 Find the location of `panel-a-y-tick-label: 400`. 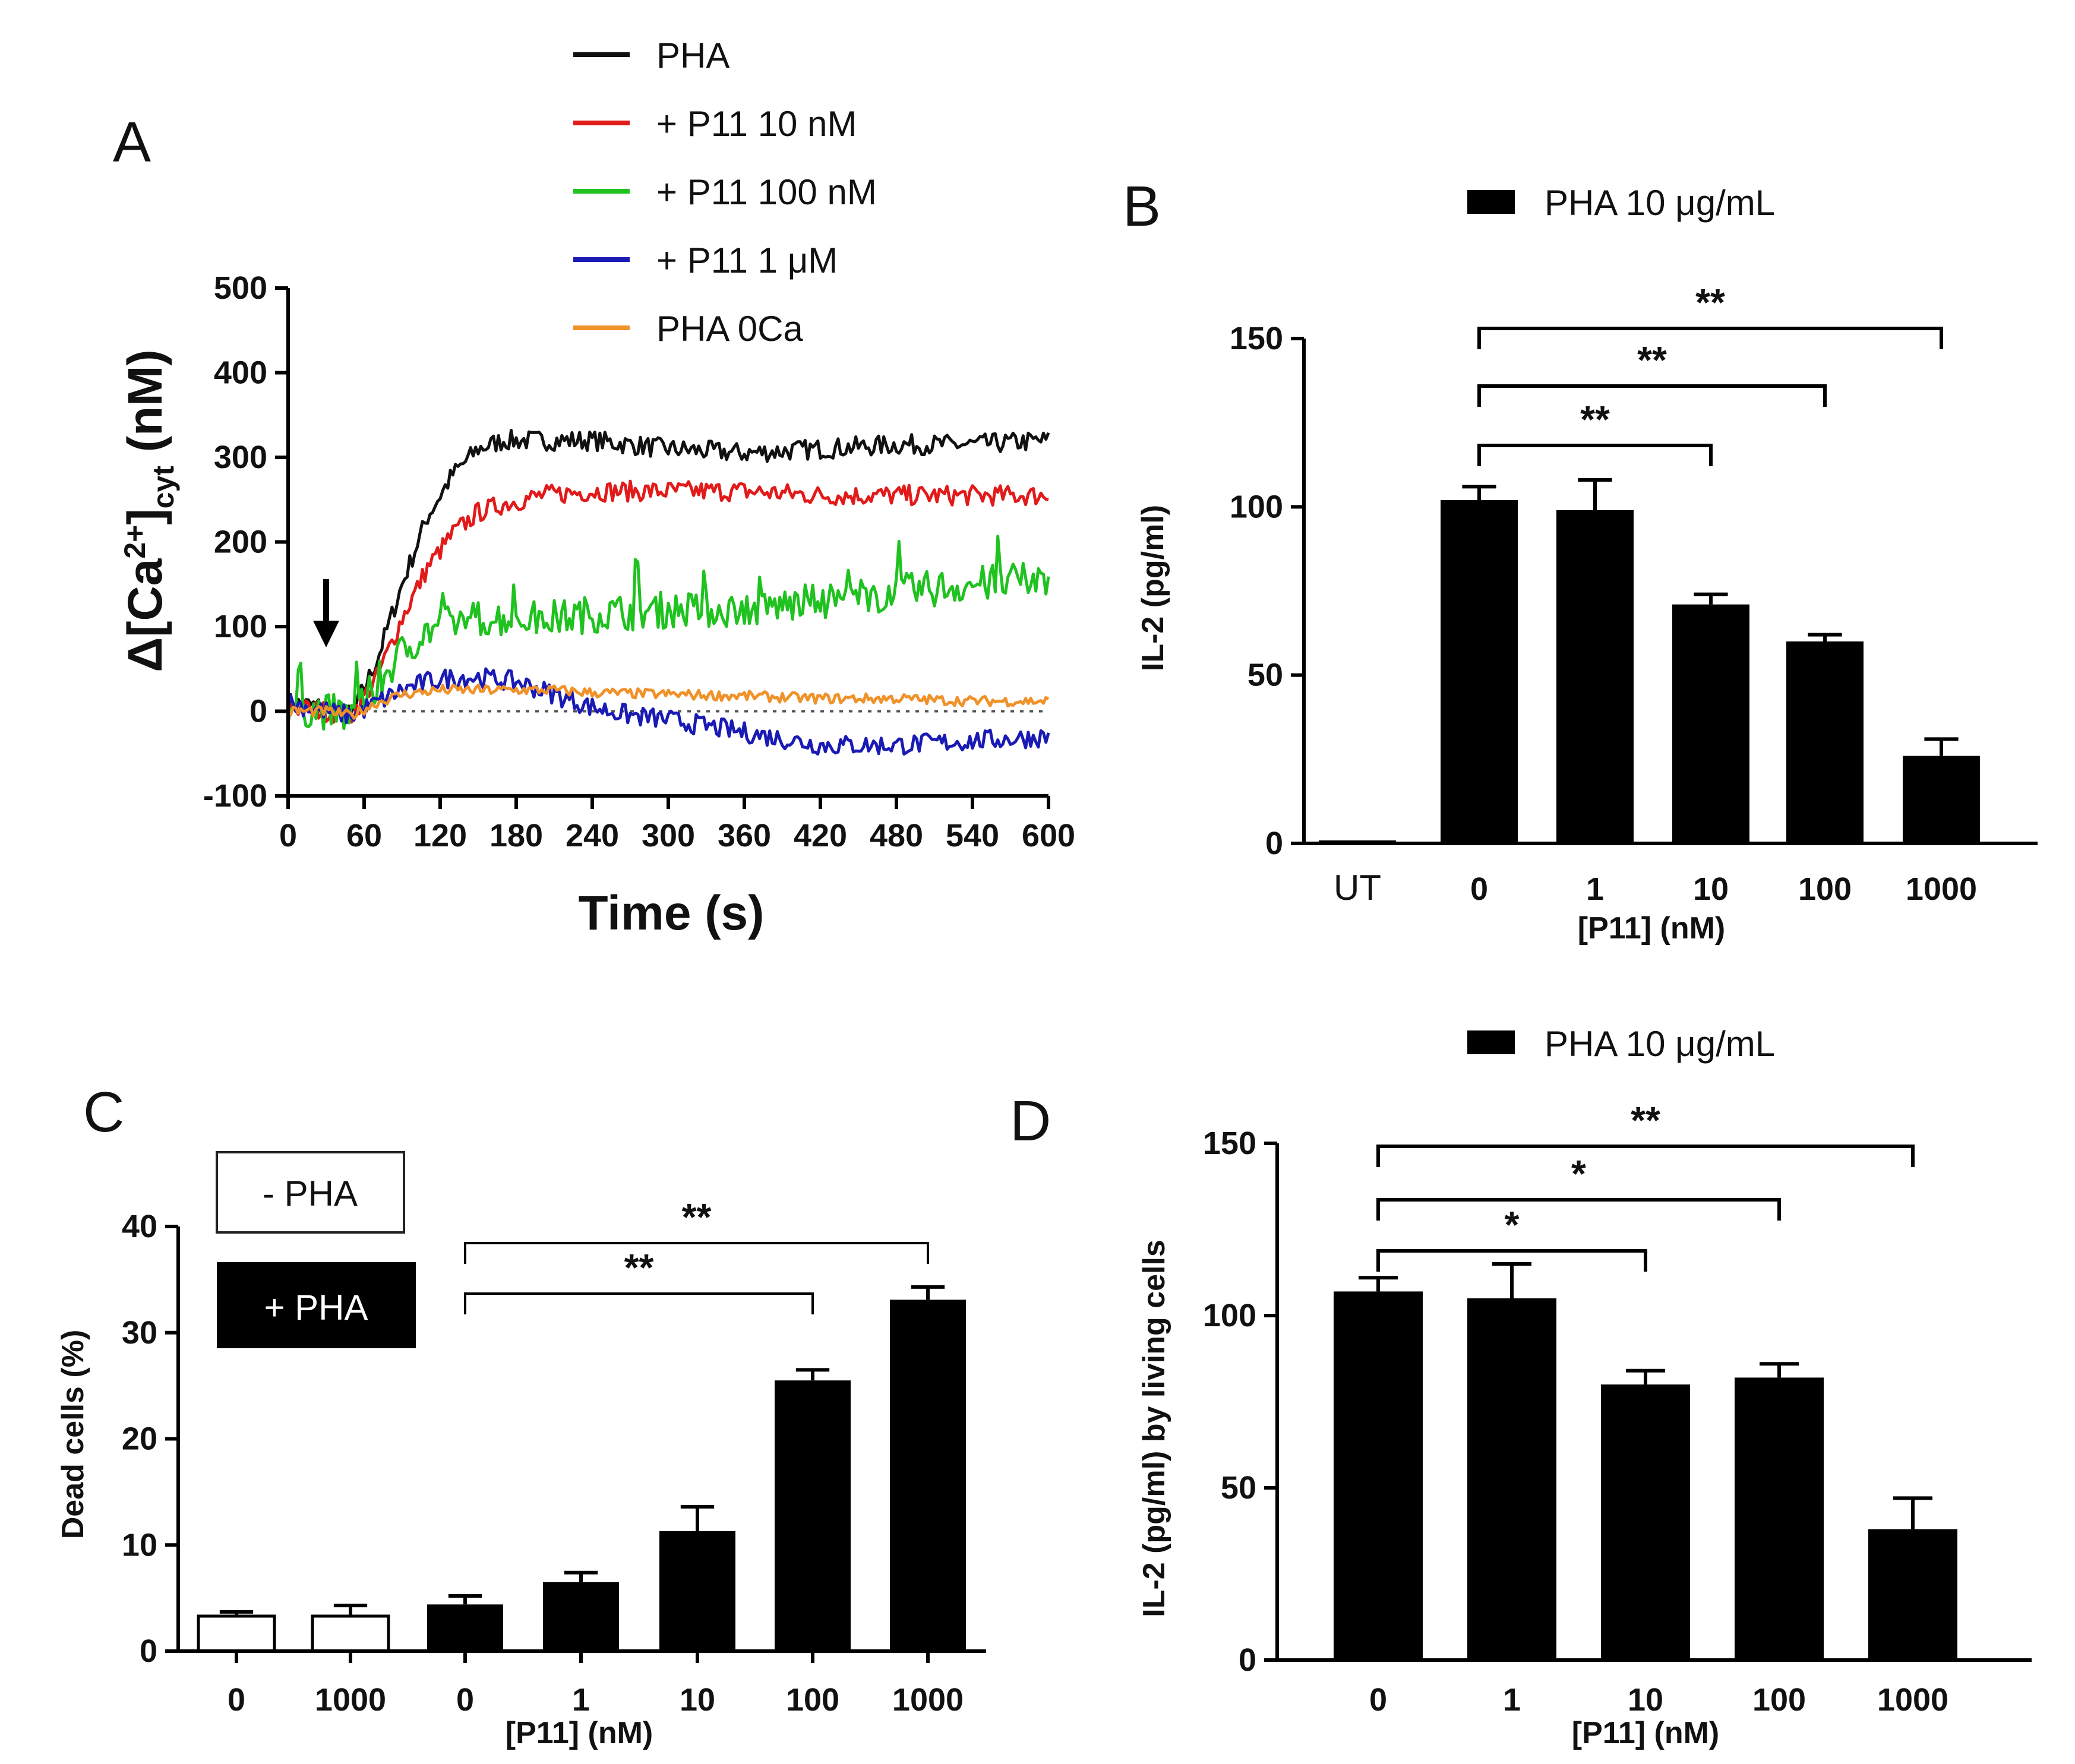

panel-a-y-tick-label: 400 is located at coordinates (240, 373).